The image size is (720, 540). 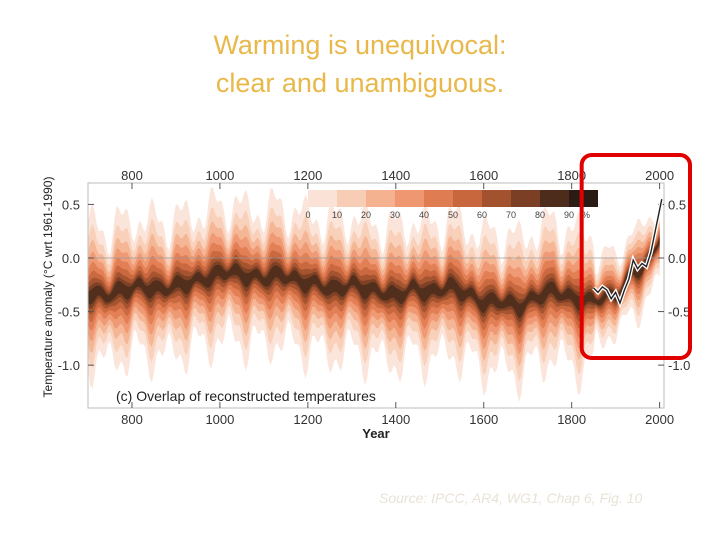 What do you see at coordinates (424, 215) in the screenshot?
I see `legend-label: 40` at bounding box center [424, 215].